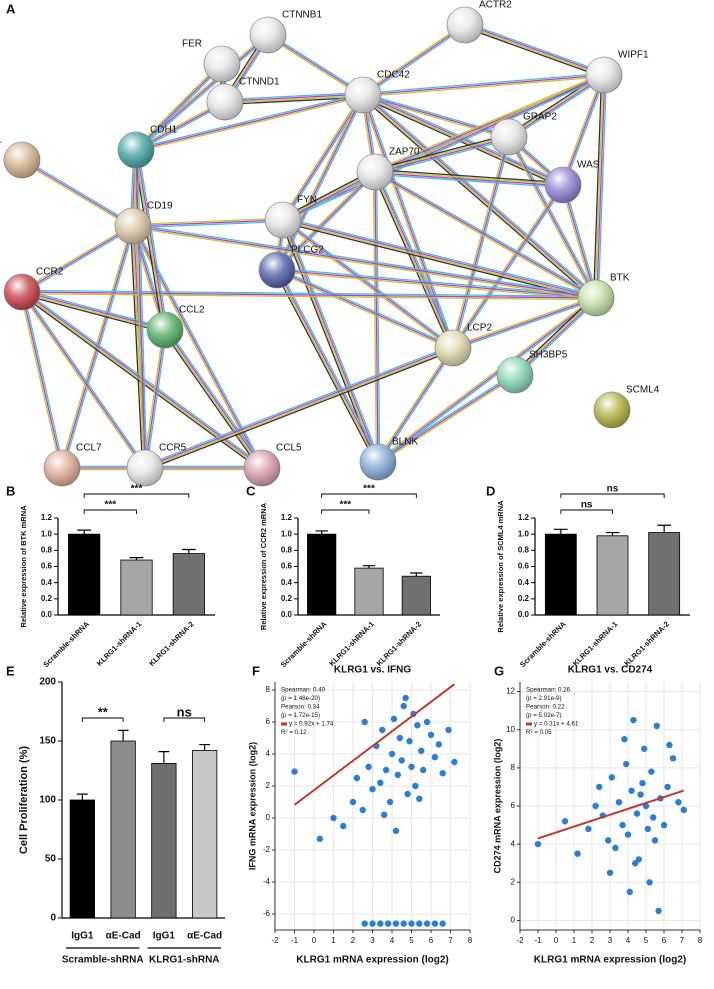 The width and height of the screenshot is (714, 989). What do you see at coordinates (294, 732) in the screenshot?
I see `stat-annotation: R² = 0.12` at bounding box center [294, 732].